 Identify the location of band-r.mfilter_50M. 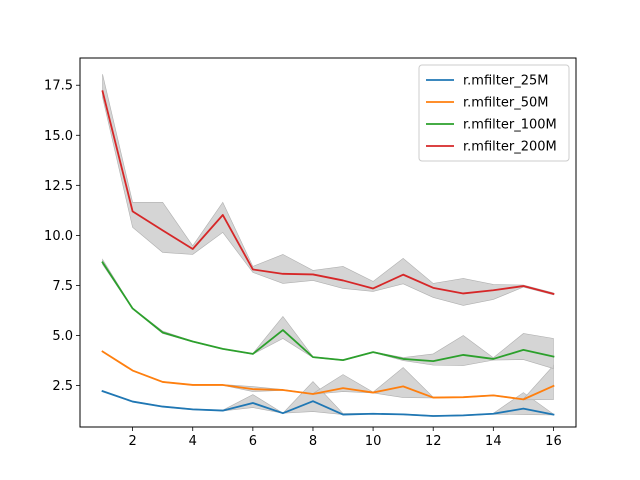
(328, 375).